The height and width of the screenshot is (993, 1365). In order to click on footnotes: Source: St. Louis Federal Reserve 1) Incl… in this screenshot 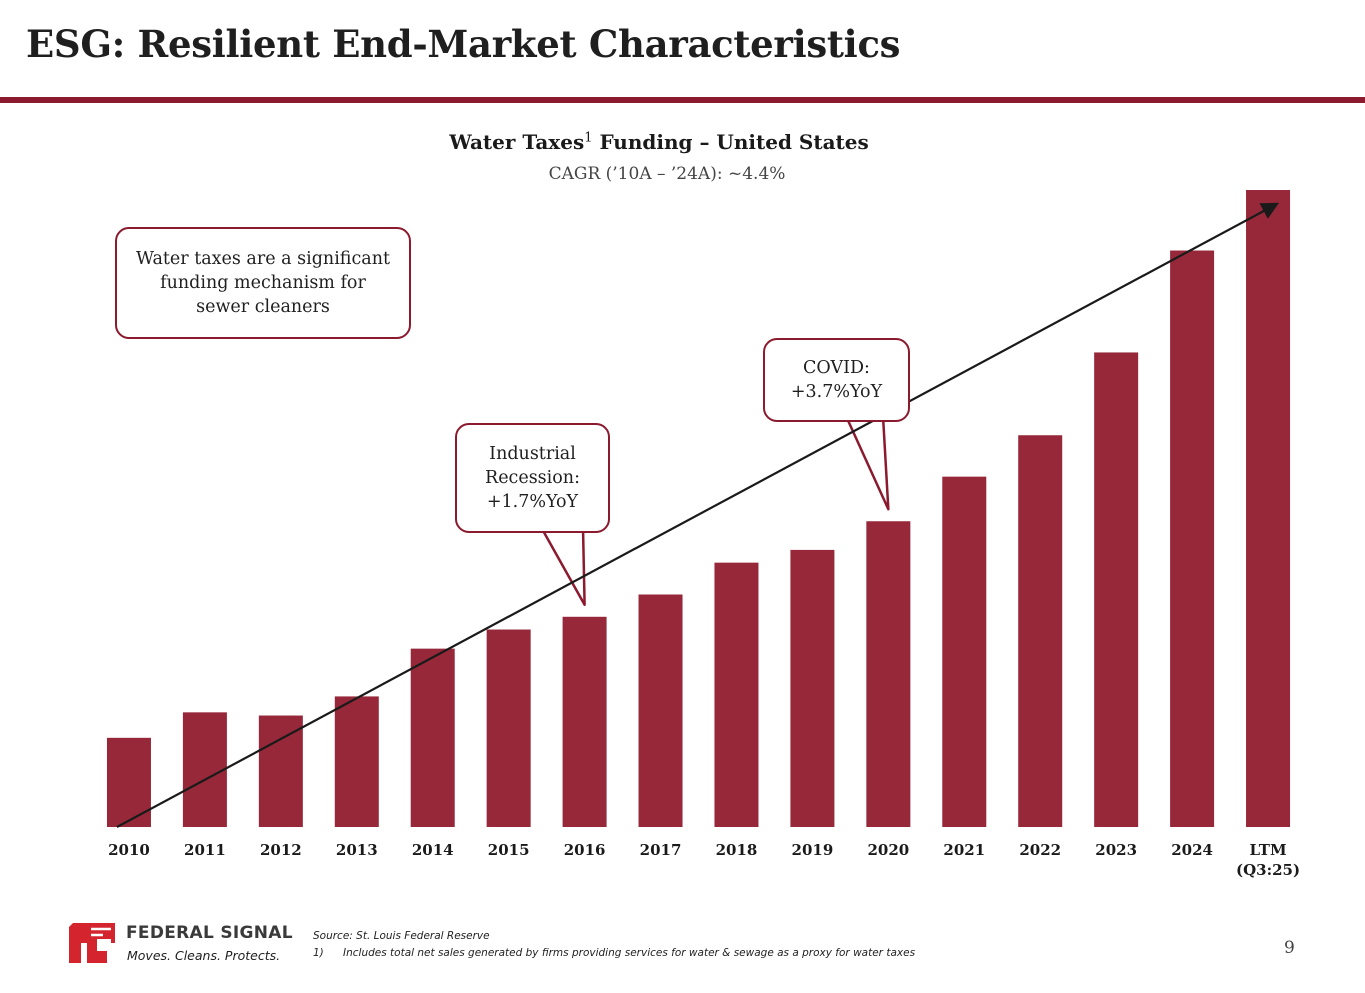, I will do `click(614, 945)`.